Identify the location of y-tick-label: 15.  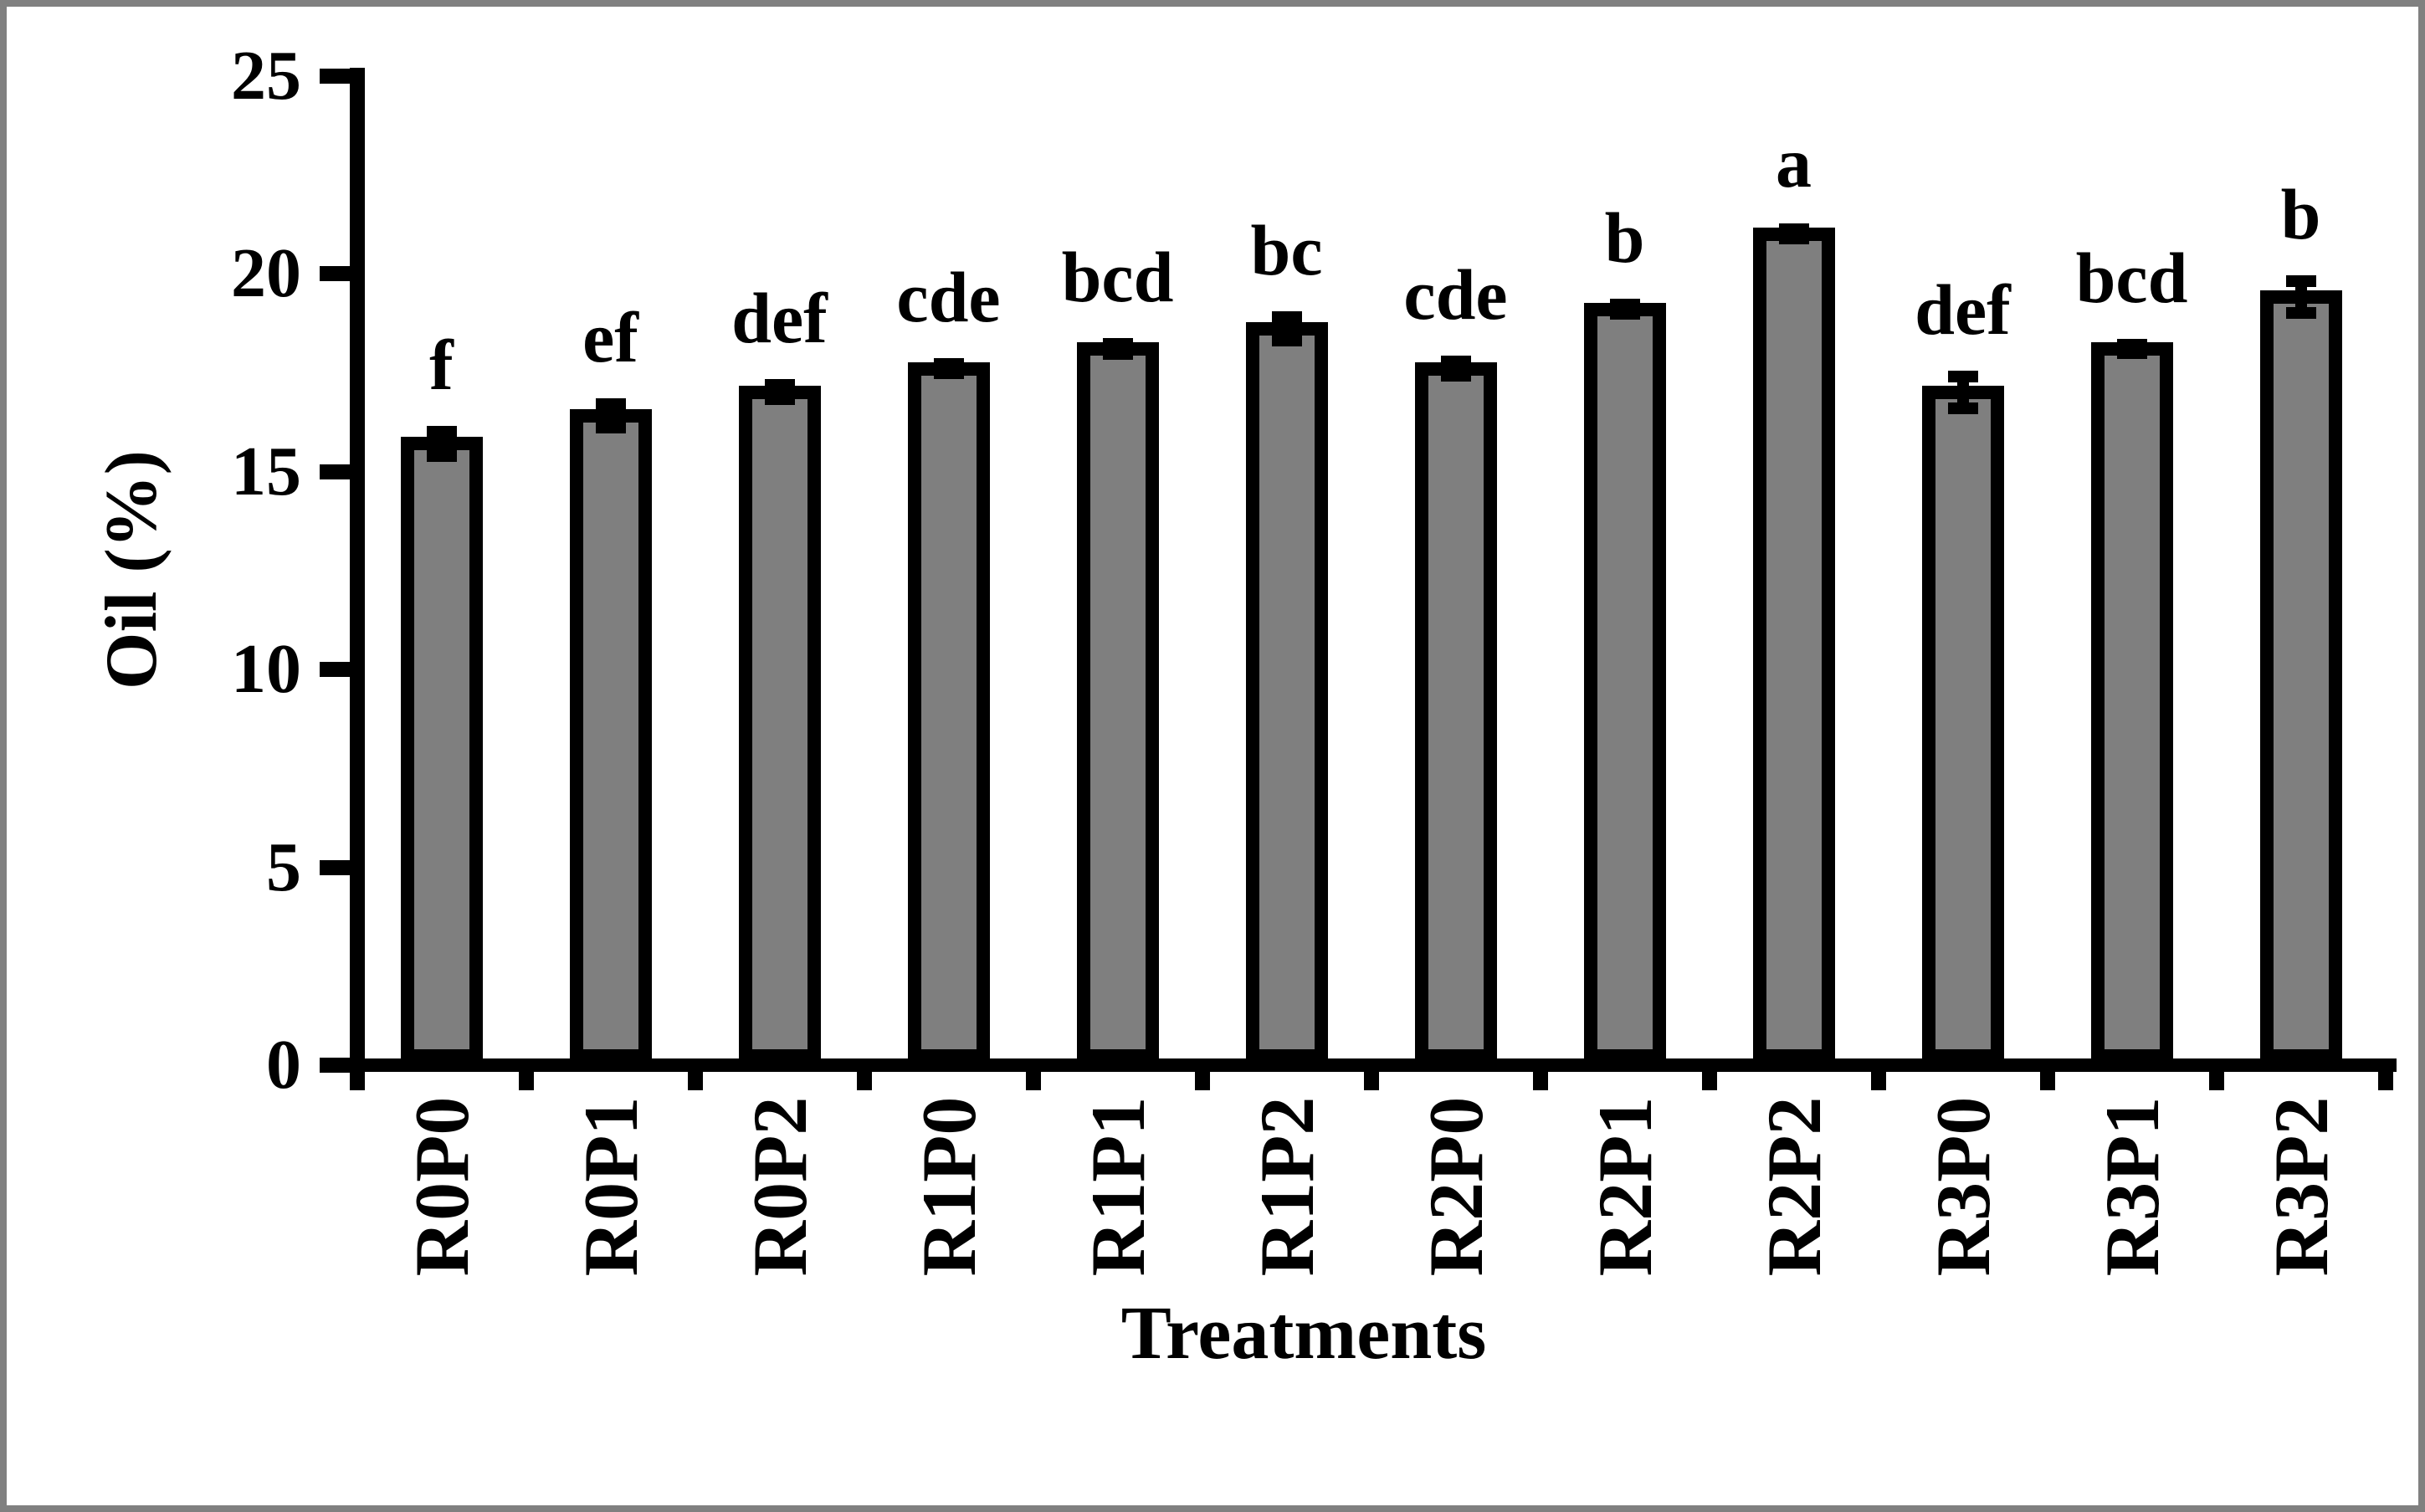
(266, 471).